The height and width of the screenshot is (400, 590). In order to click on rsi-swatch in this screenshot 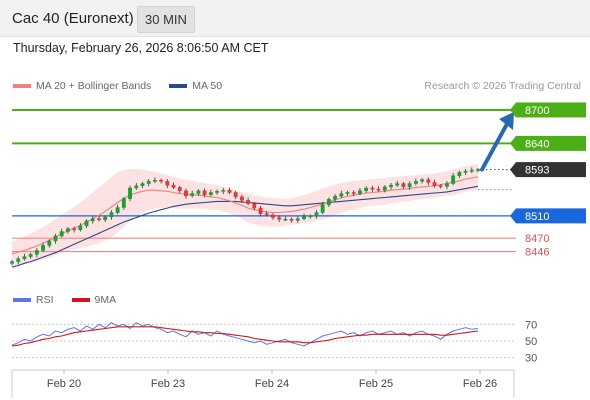, I will do `click(22, 300)`.